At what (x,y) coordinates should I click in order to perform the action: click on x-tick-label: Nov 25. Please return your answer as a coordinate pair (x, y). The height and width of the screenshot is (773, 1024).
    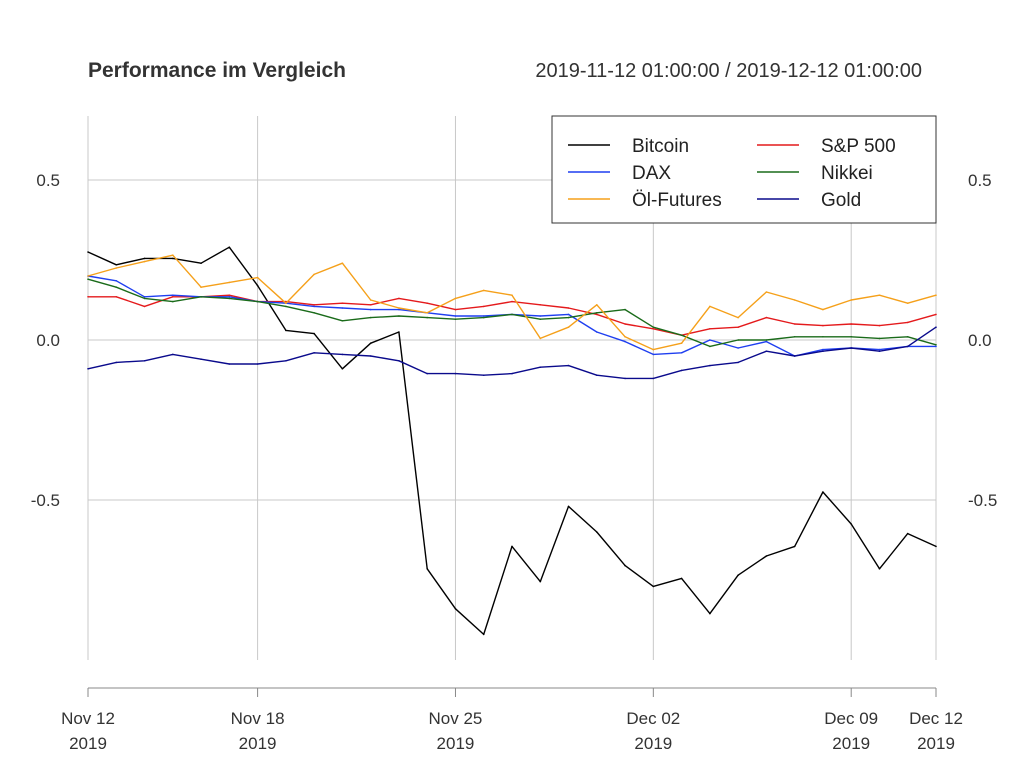
    Looking at the image, I should click on (456, 718).